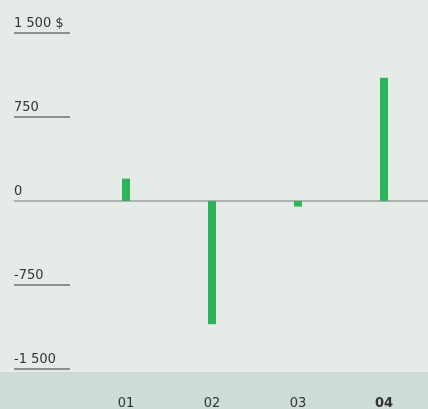  I want to click on y-tick-label: -750, so click(29, 275).